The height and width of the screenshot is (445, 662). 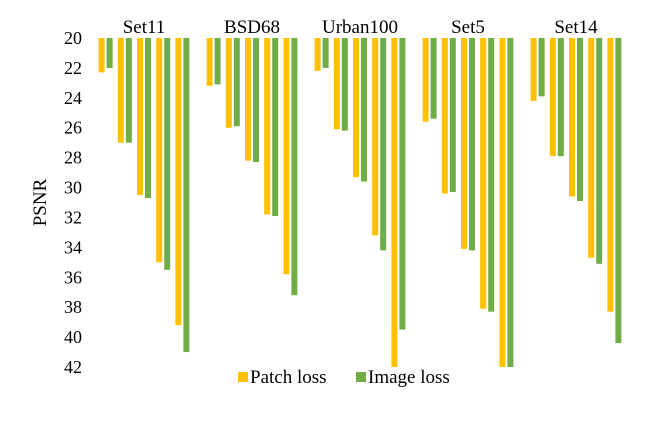 What do you see at coordinates (361, 377) in the screenshot?
I see `legend-swatch-image-loss` at bounding box center [361, 377].